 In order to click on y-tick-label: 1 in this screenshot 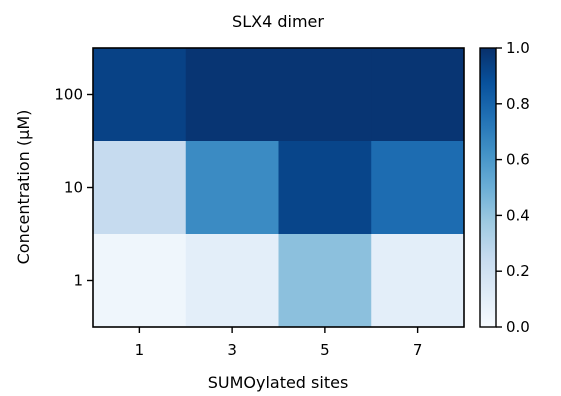, I will do `click(78, 281)`.